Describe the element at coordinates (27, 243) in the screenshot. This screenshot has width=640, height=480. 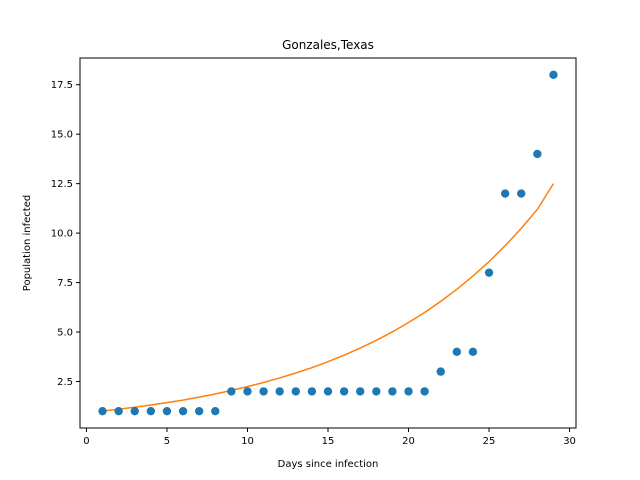
I see `y-axis-label: Population infected` at that location.